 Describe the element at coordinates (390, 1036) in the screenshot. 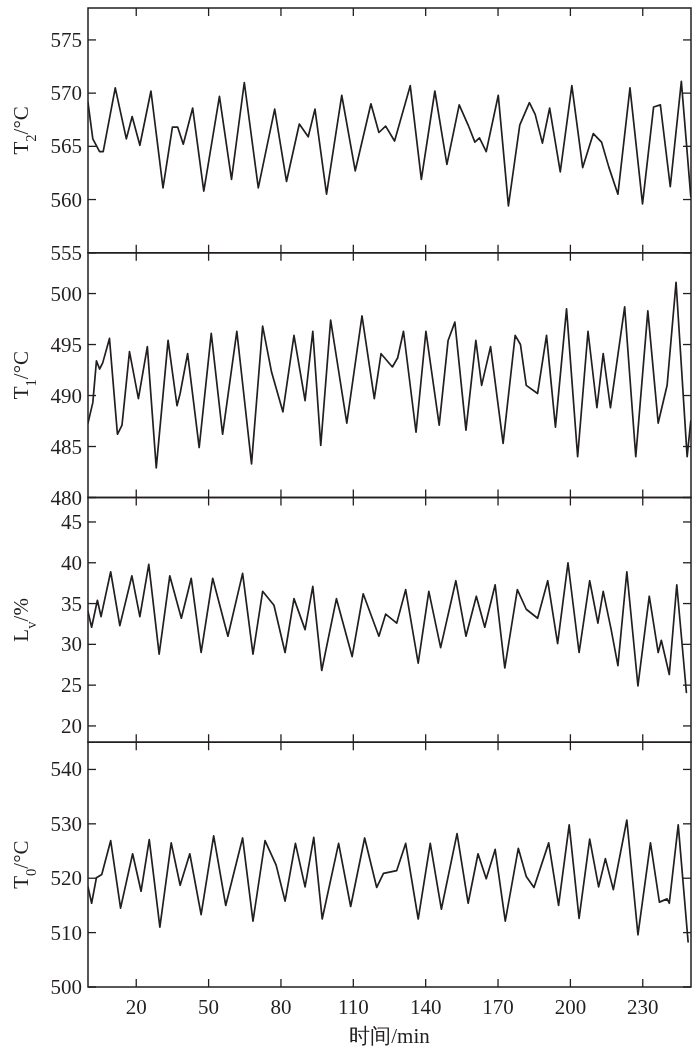

I see `x-axis-title: 时间/min` at that location.